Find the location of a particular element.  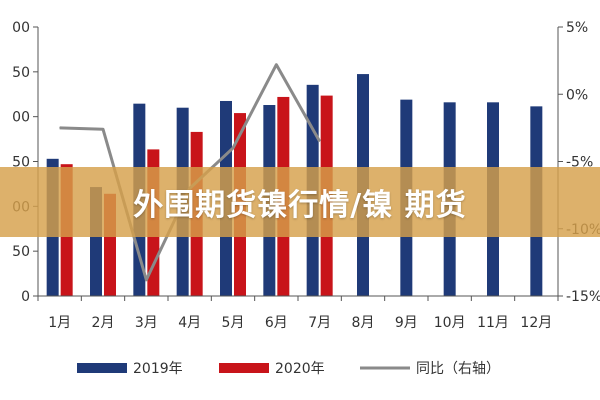

x-tick-label: 8月 is located at coordinates (363, 323).